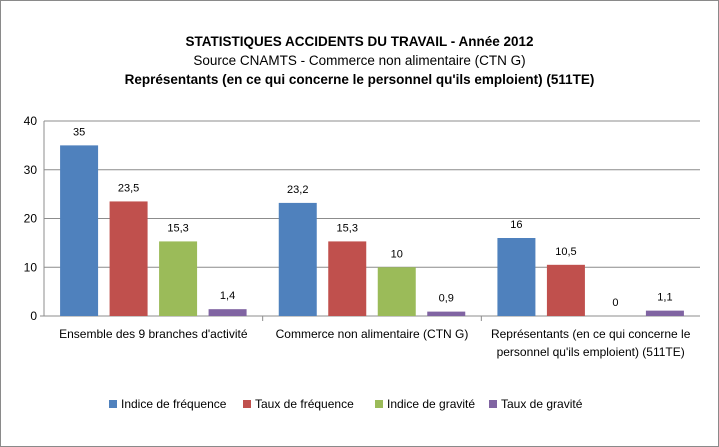 Image resolution: width=719 pixels, height=447 pixels. Describe the element at coordinates (297, 190) in the screenshot. I see `data-label: 23,2` at that location.